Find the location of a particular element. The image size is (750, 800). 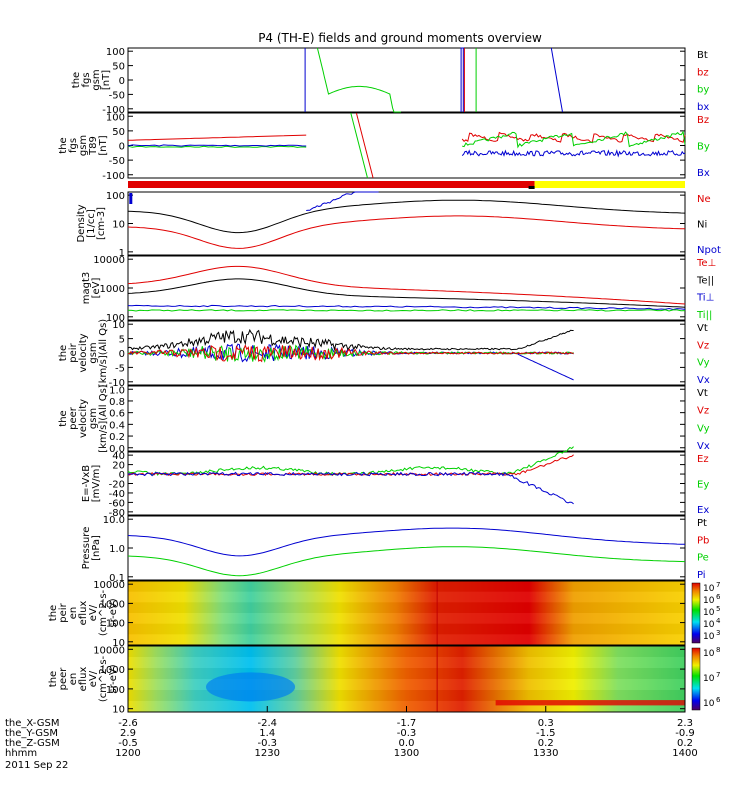

trace-tiperp is located at coordinates (406, 307).